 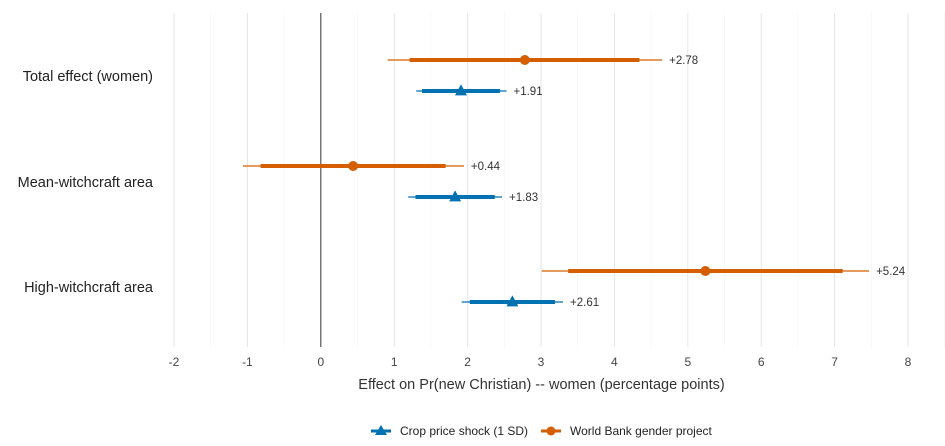 What do you see at coordinates (614, 362) in the screenshot?
I see `x-tick-label: 4` at bounding box center [614, 362].